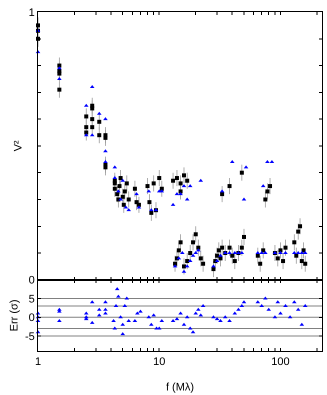  What do you see at coordinates (180, 387) in the screenshot?
I see `x-axis-title: f (Mλ)` at bounding box center [180, 387].